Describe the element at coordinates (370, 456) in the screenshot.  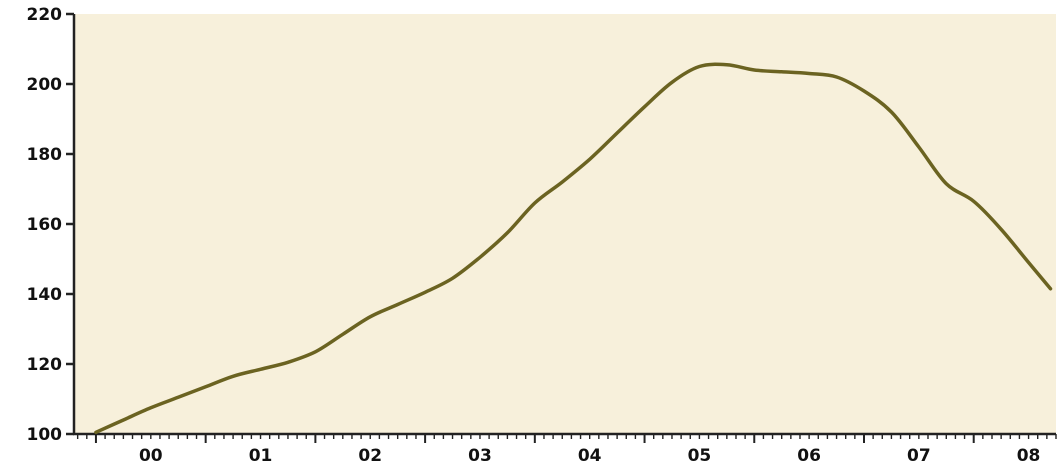
I see `x-tick-label: 02` at that location.